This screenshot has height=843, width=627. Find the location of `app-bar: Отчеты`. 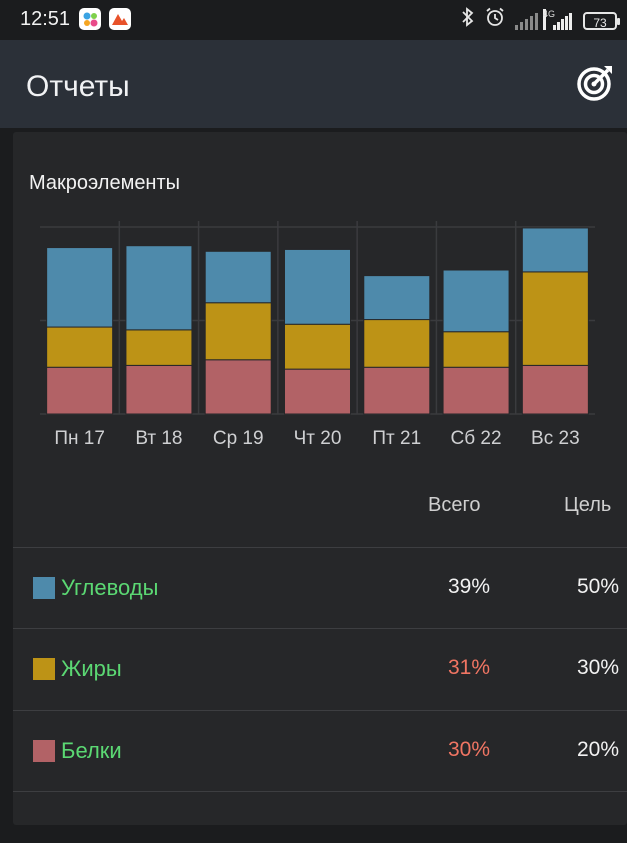

app-bar: Отчеты is located at coordinates (313, 84).